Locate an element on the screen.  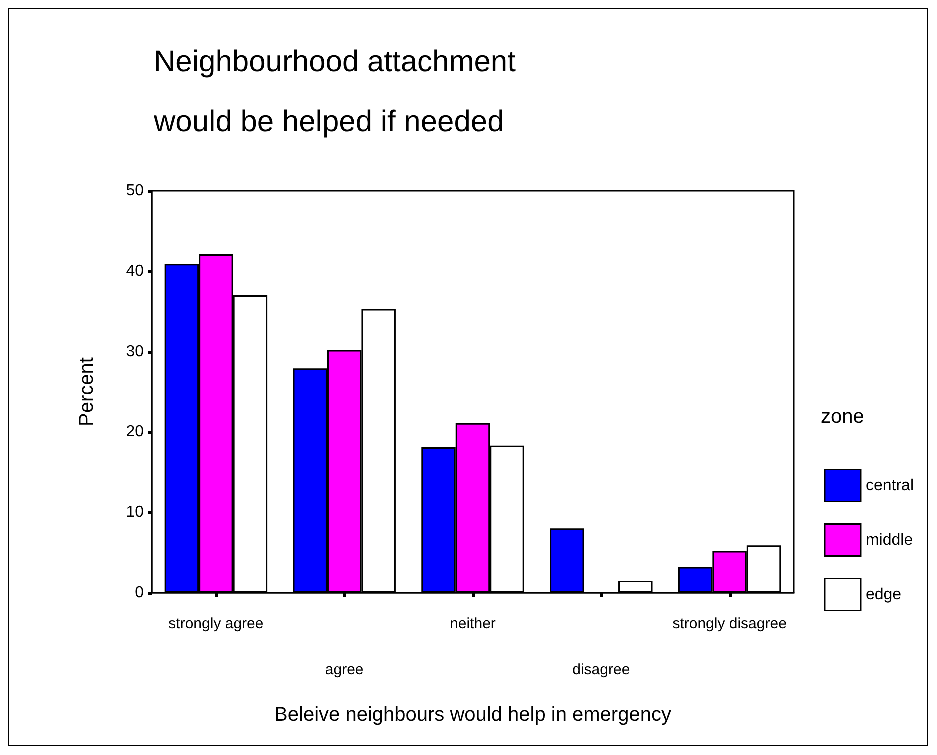
legend-label: central is located at coordinates (890, 485).